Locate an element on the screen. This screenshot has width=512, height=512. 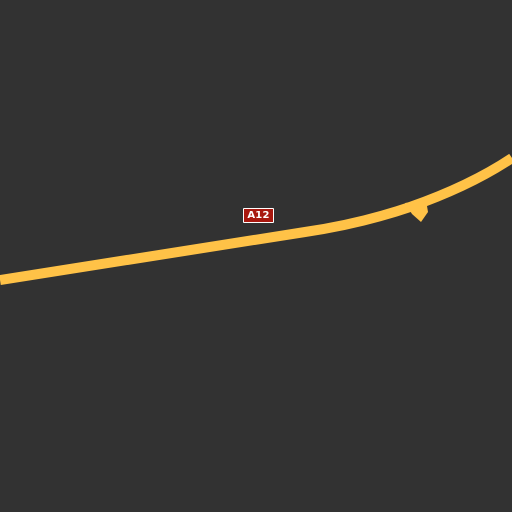
road-shield-a12: A12 is located at coordinates (258, 215).